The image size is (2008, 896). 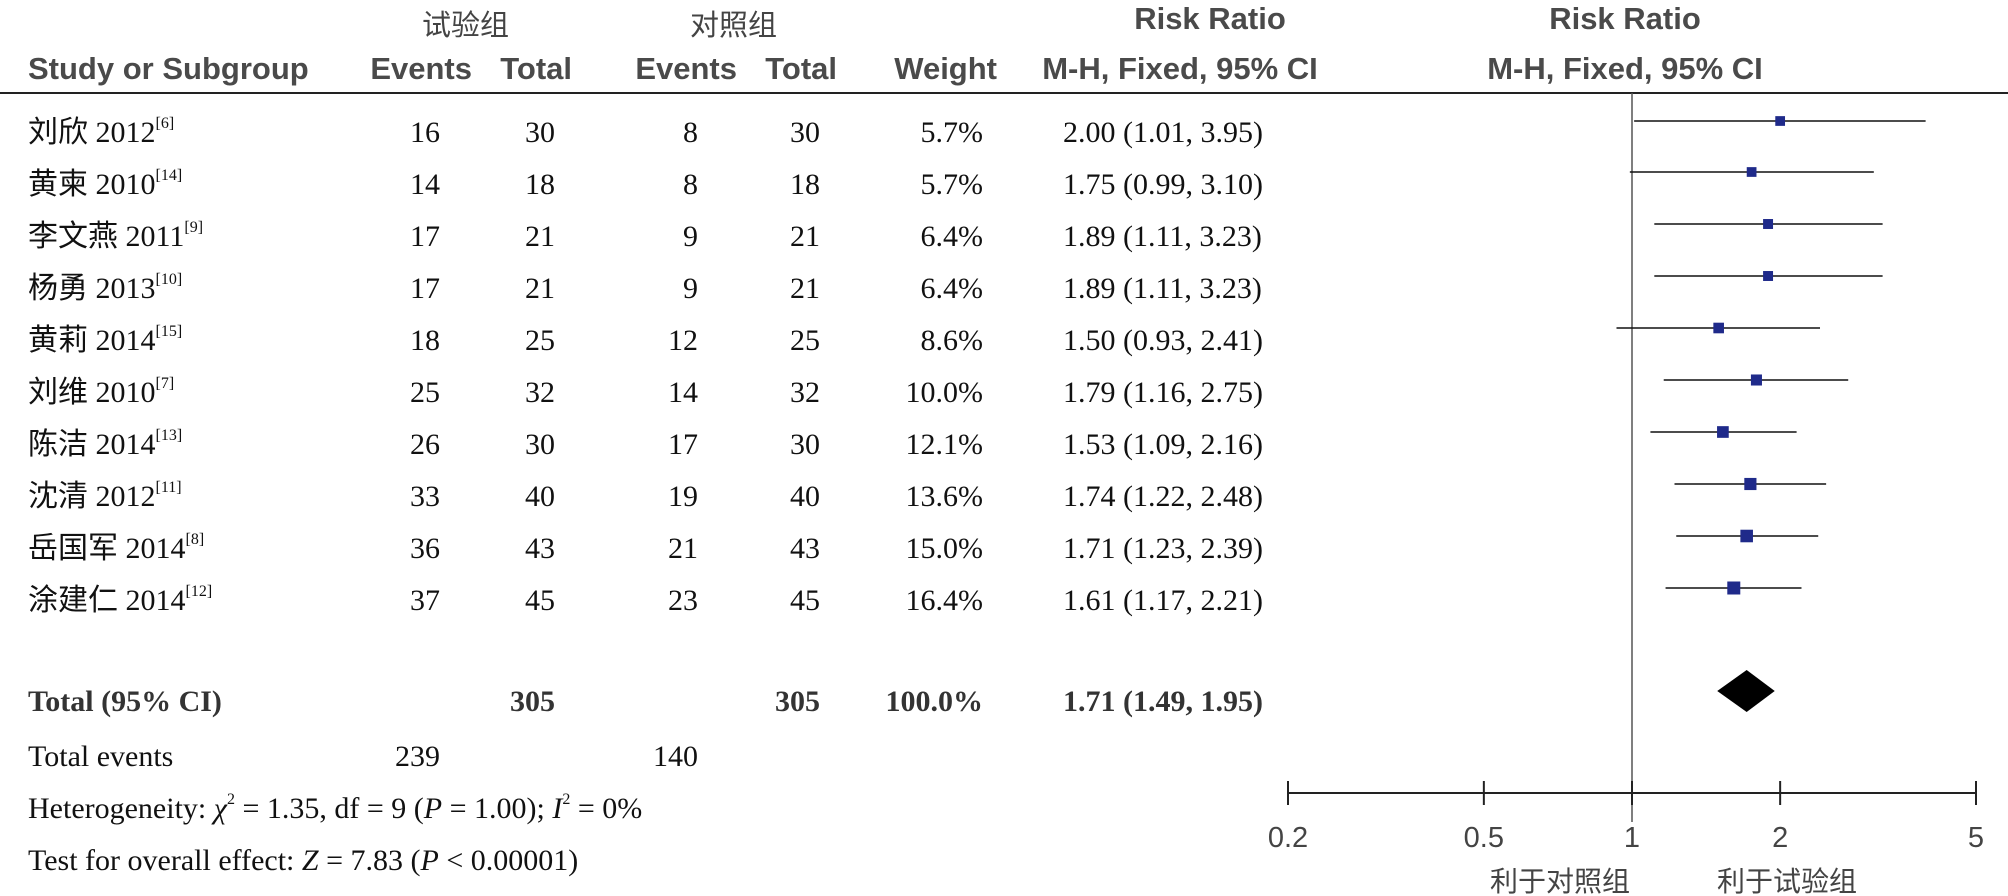 What do you see at coordinates (944, 548) in the screenshot?
I see `row-weight: 15.0%` at bounding box center [944, 548].